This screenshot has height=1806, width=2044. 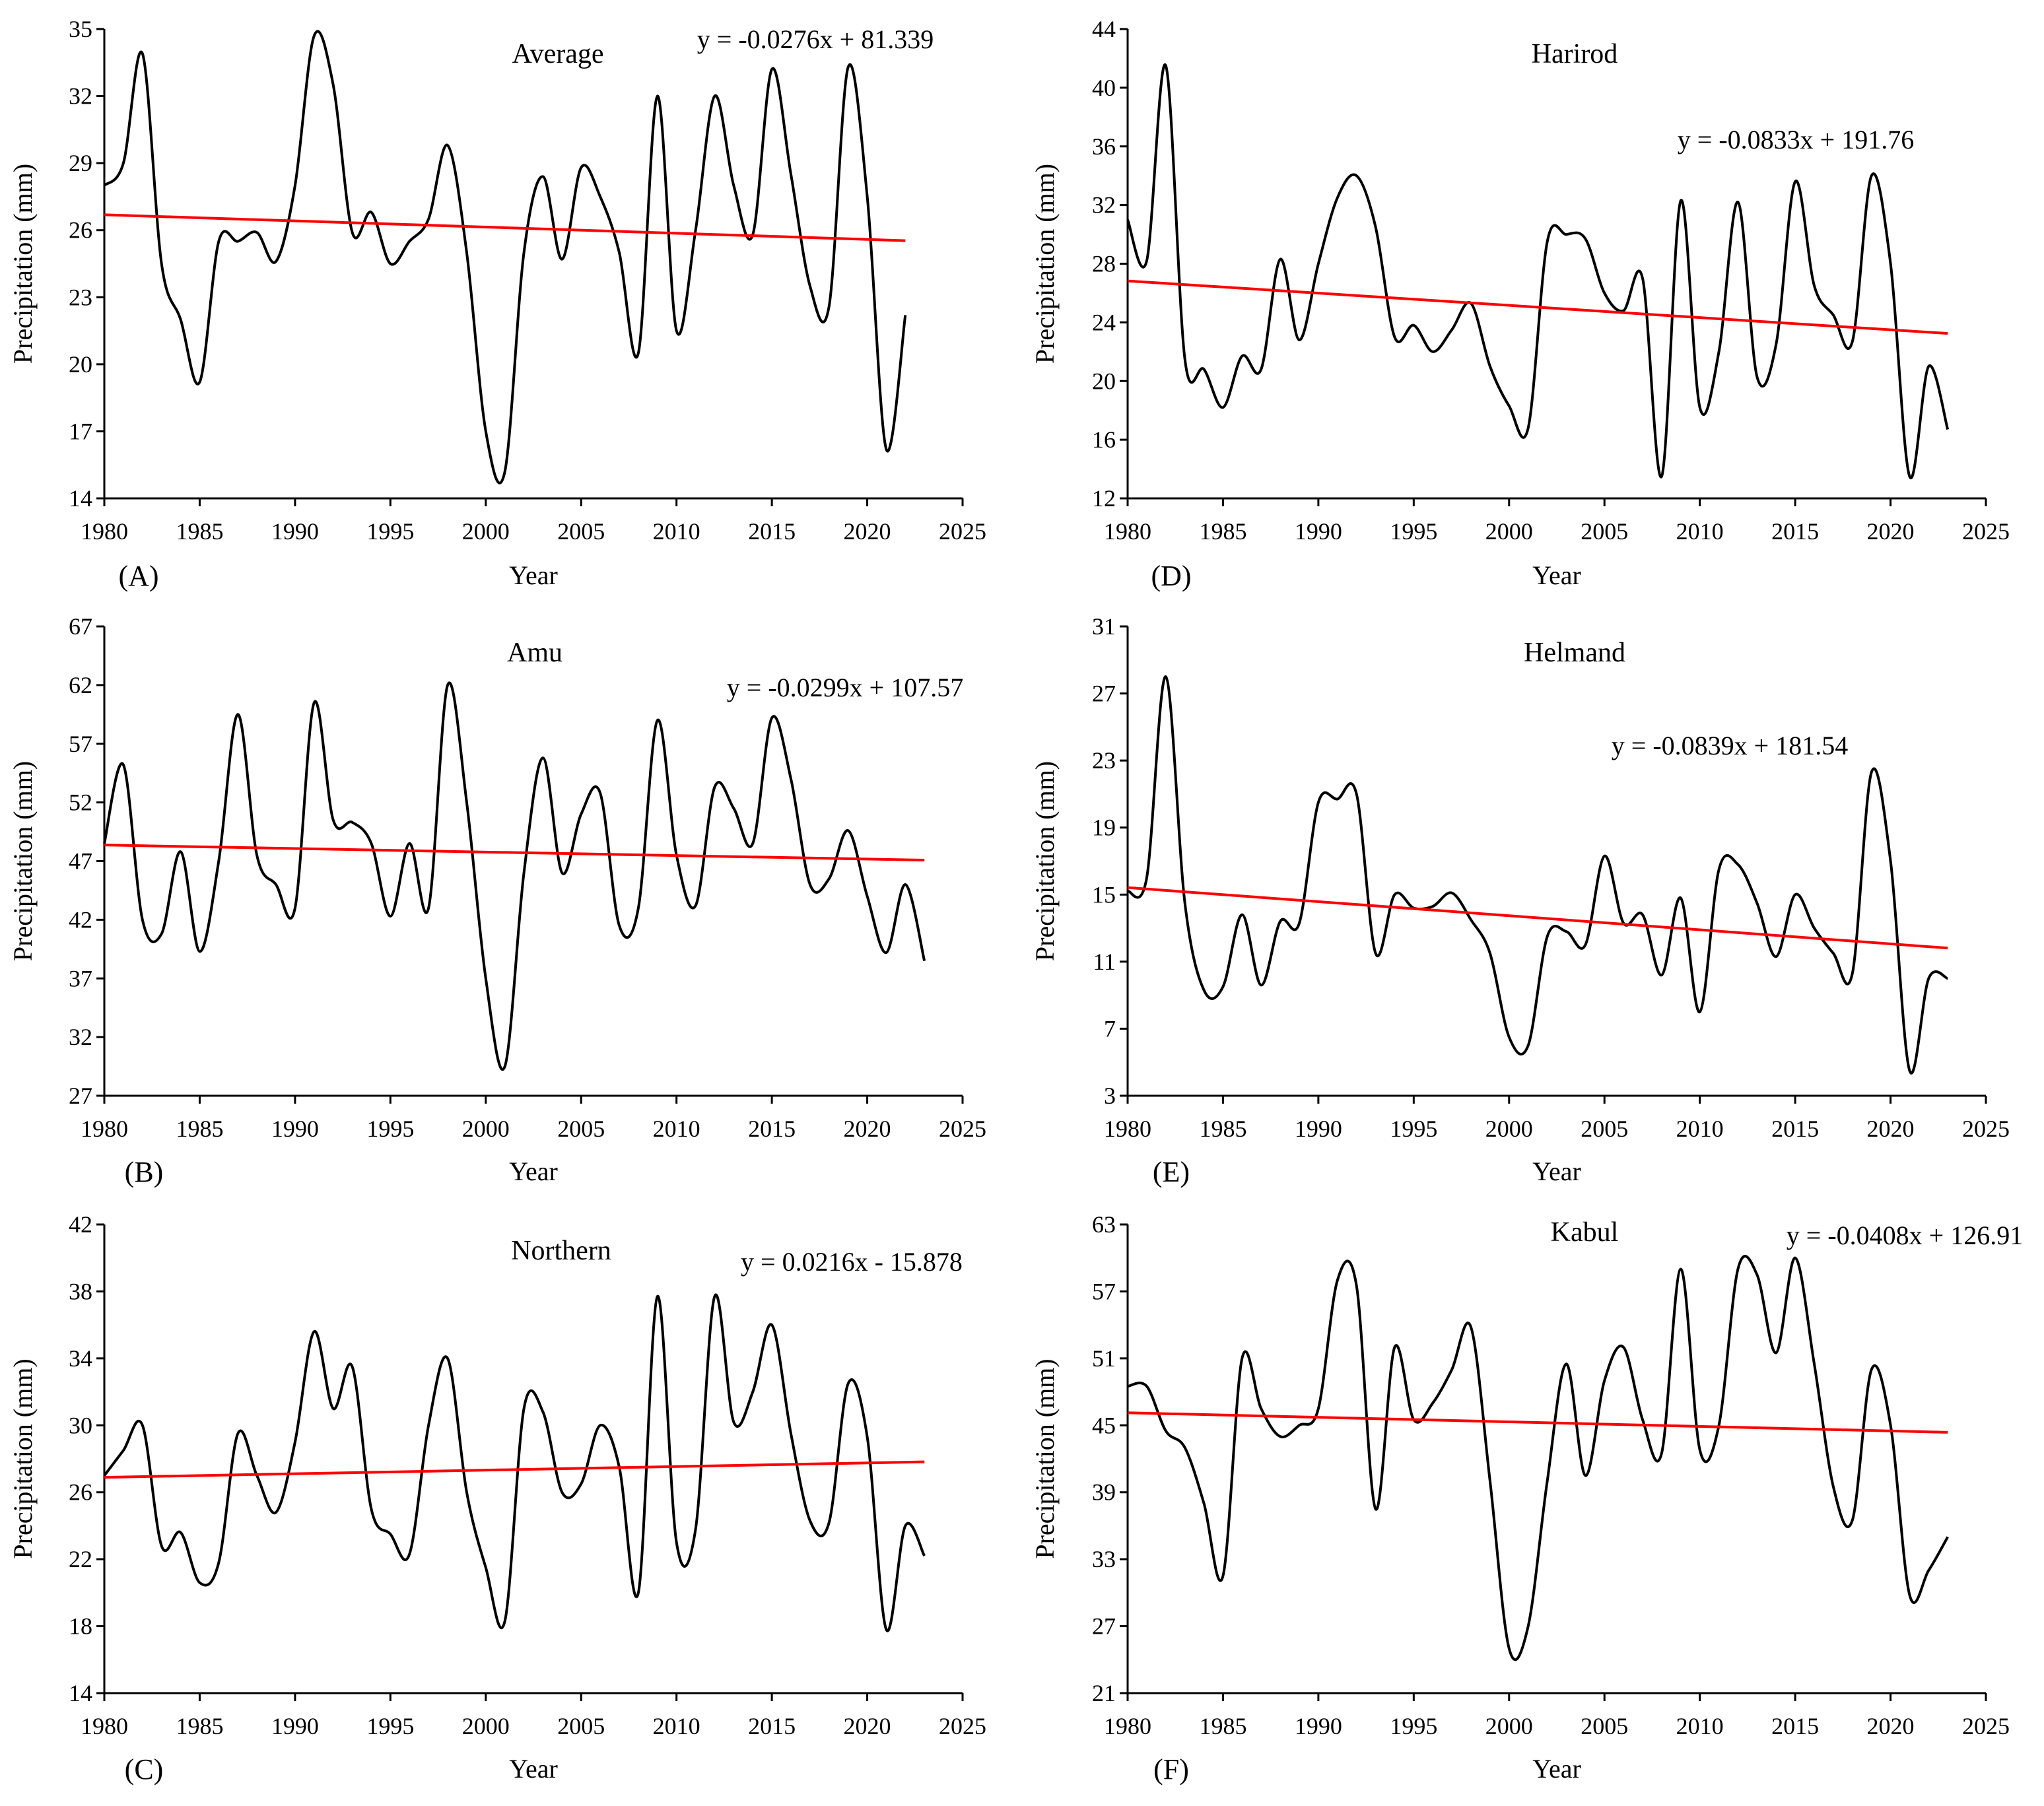 What do you see at coordinates (1104, 1693) in the screenshot?
I see `y-tick-label: 21` at bounding box center [1104, 1693].